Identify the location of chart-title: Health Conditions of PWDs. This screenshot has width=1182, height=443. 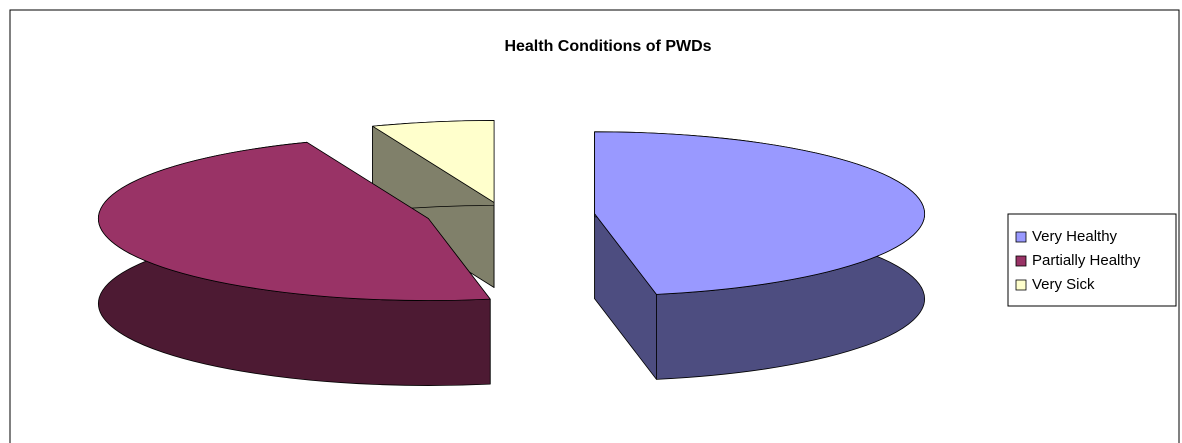
(607, 46).